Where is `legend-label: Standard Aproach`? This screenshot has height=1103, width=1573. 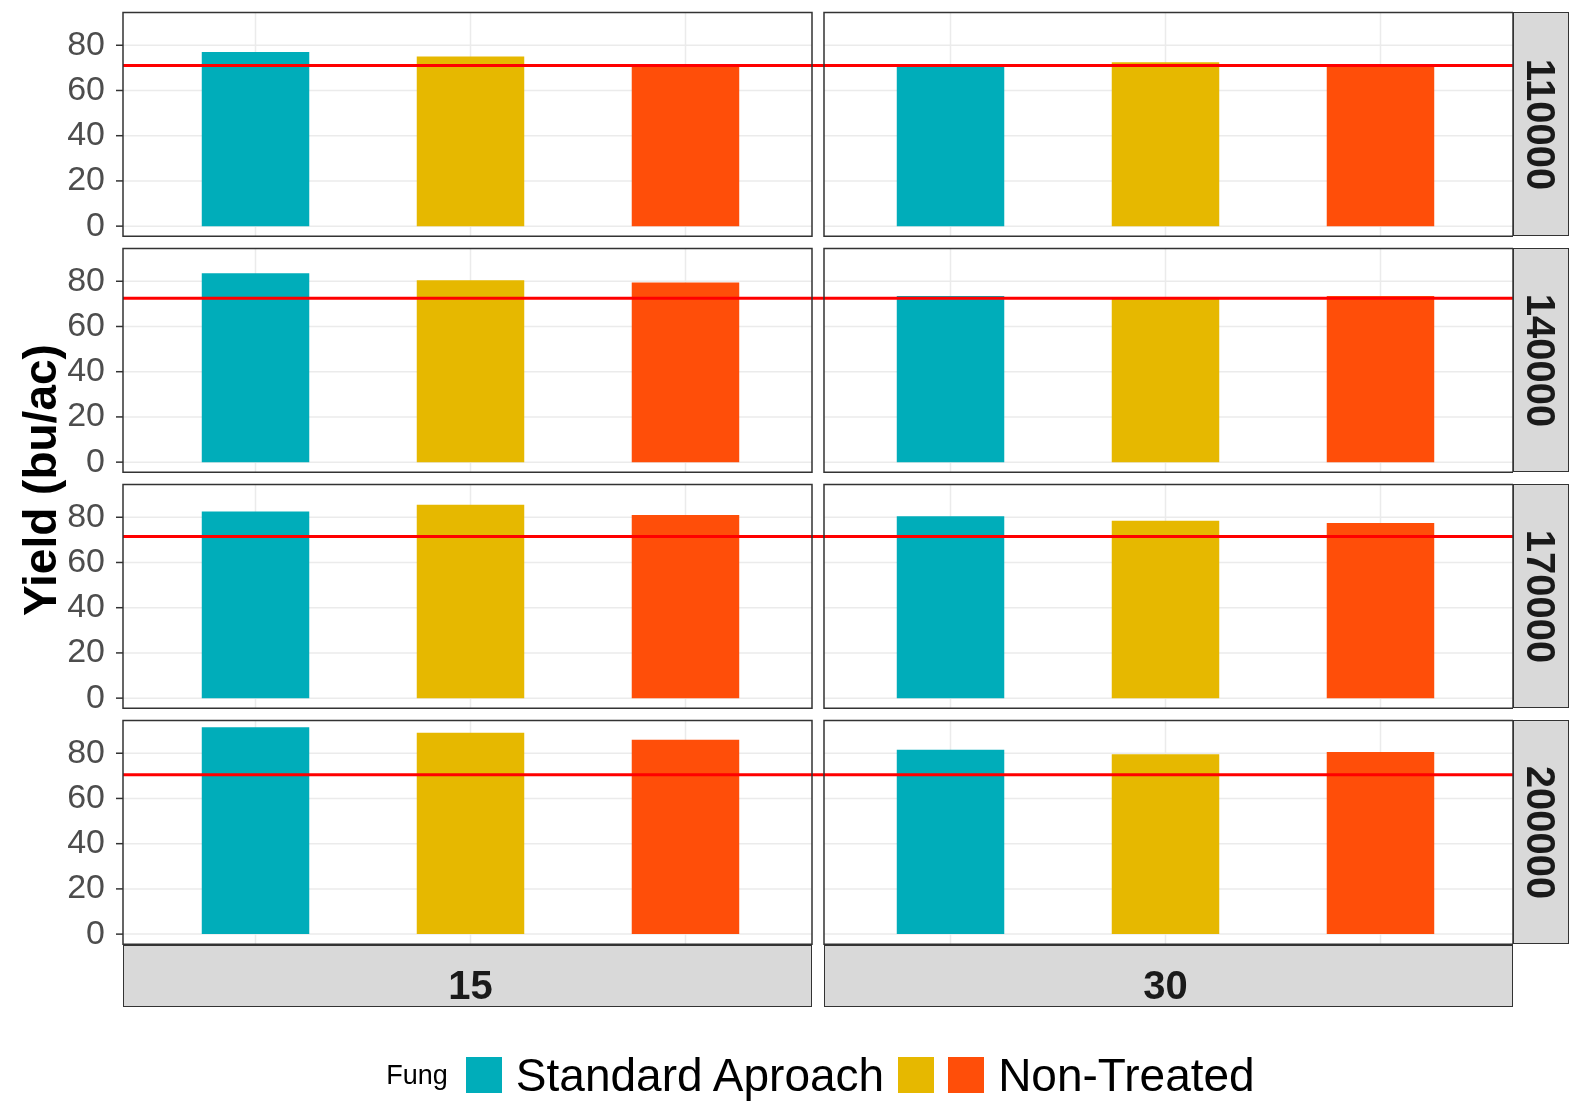
legend-label: Standard Aproach is located at coordinates (700, 1075).